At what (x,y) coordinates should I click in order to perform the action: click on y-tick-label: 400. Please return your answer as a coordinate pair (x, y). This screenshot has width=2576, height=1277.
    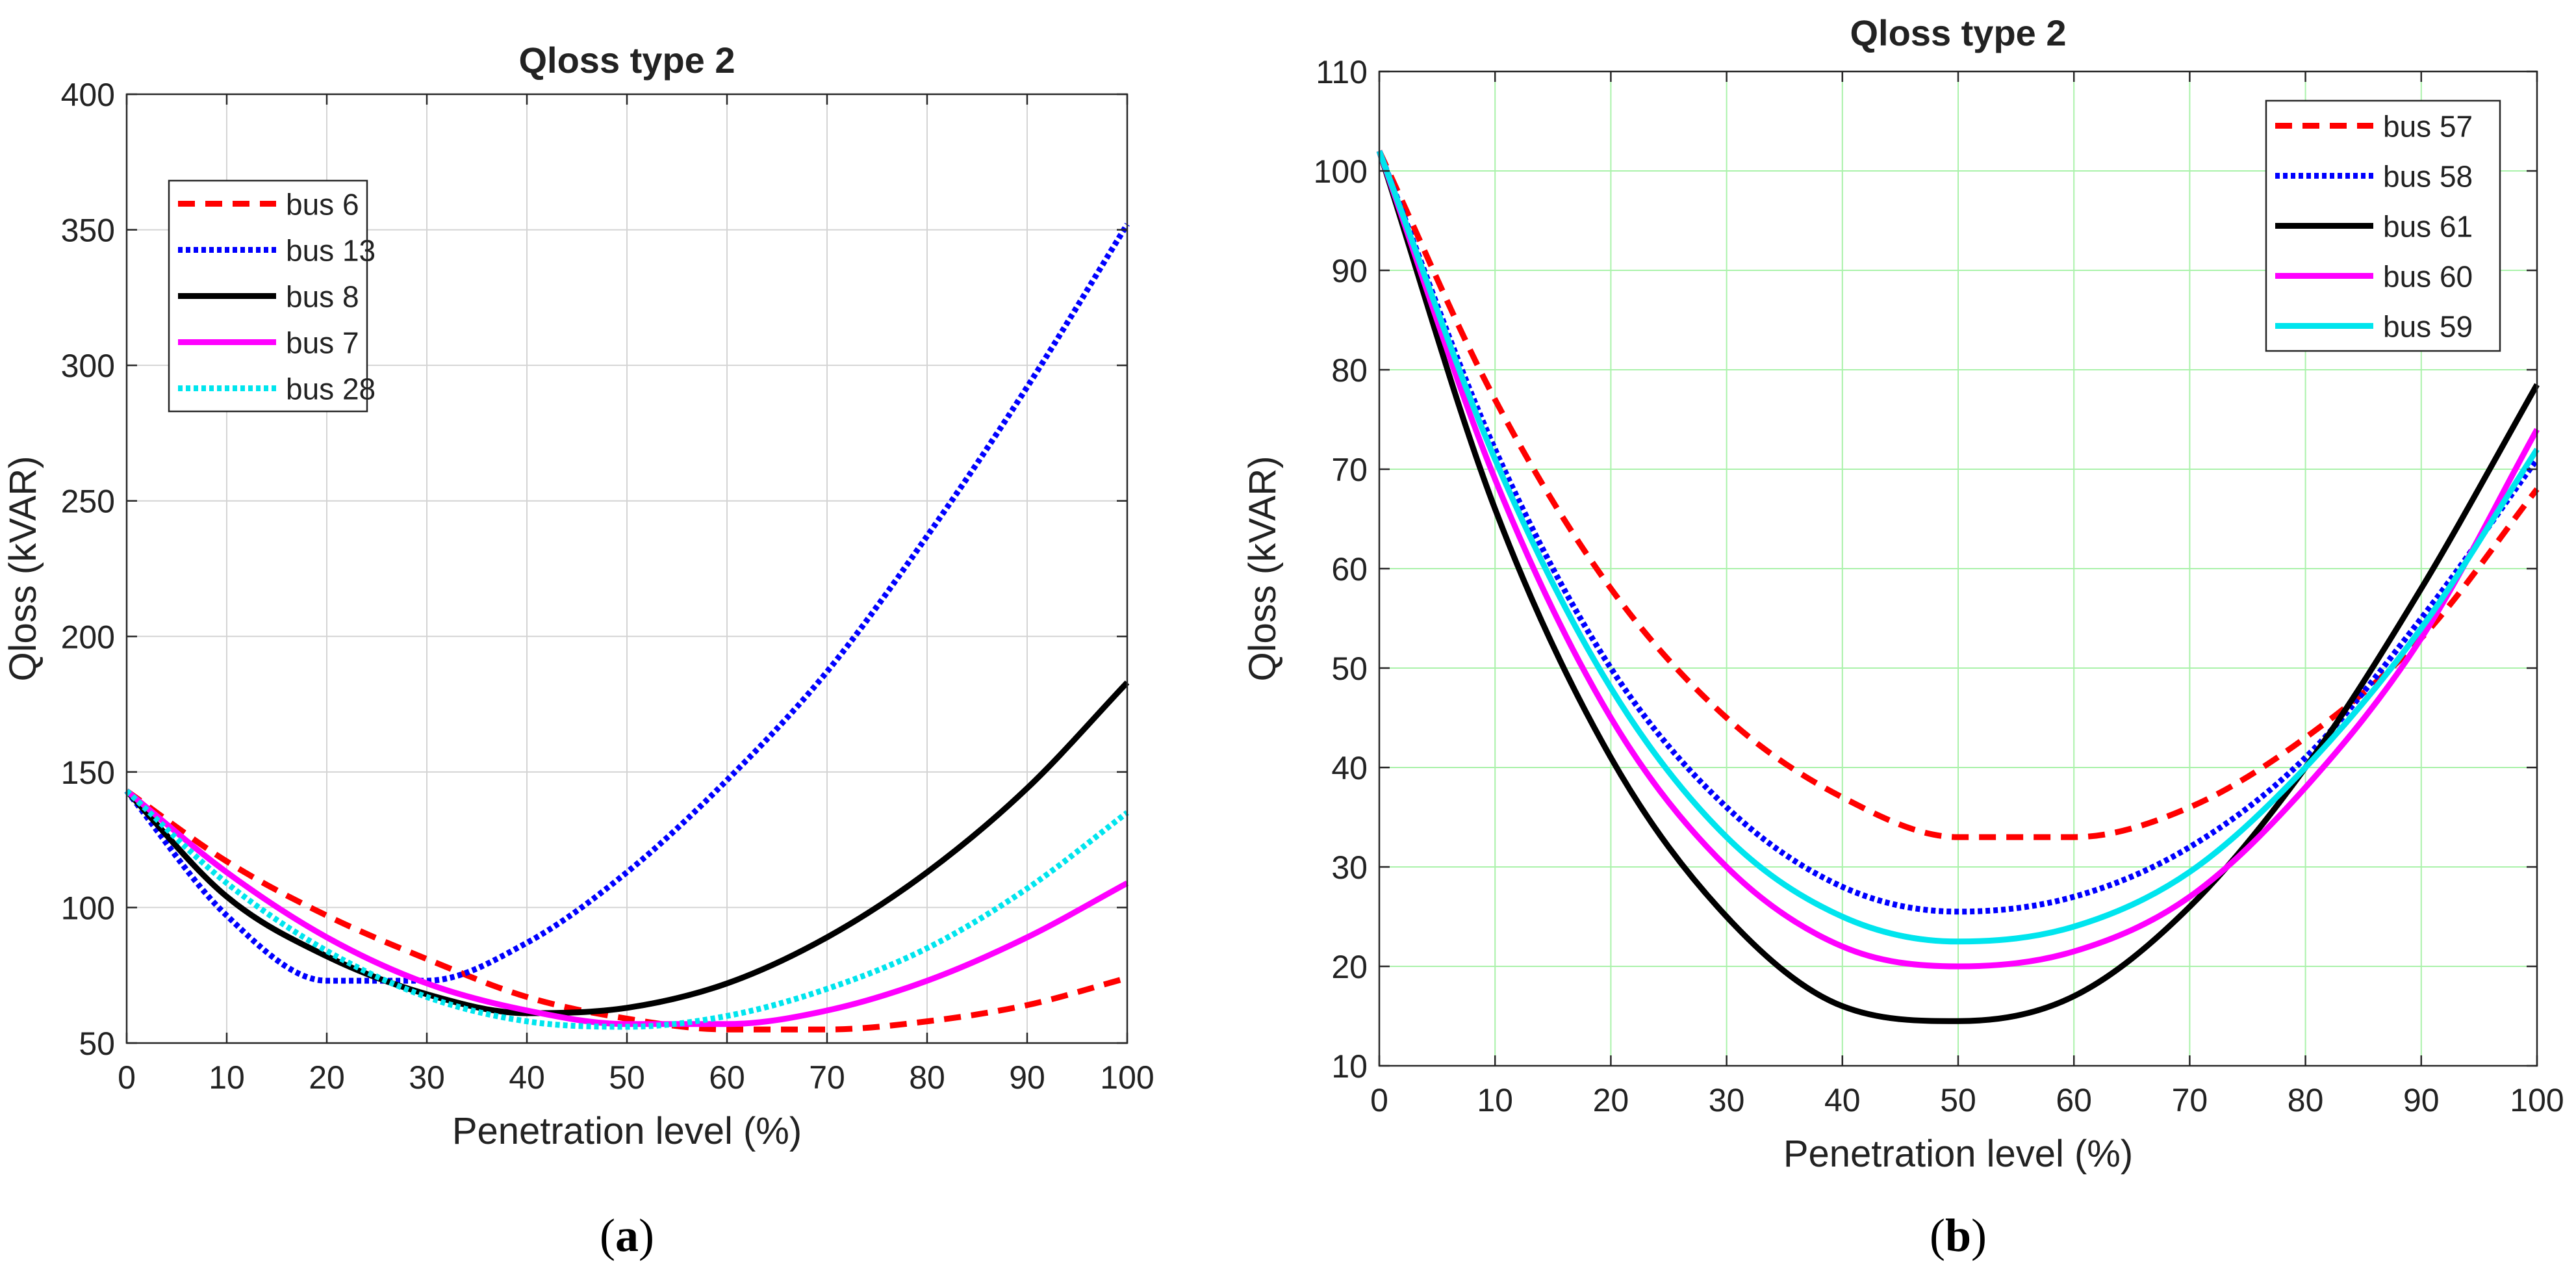
    Looking at the image, I should click on (88, 95).